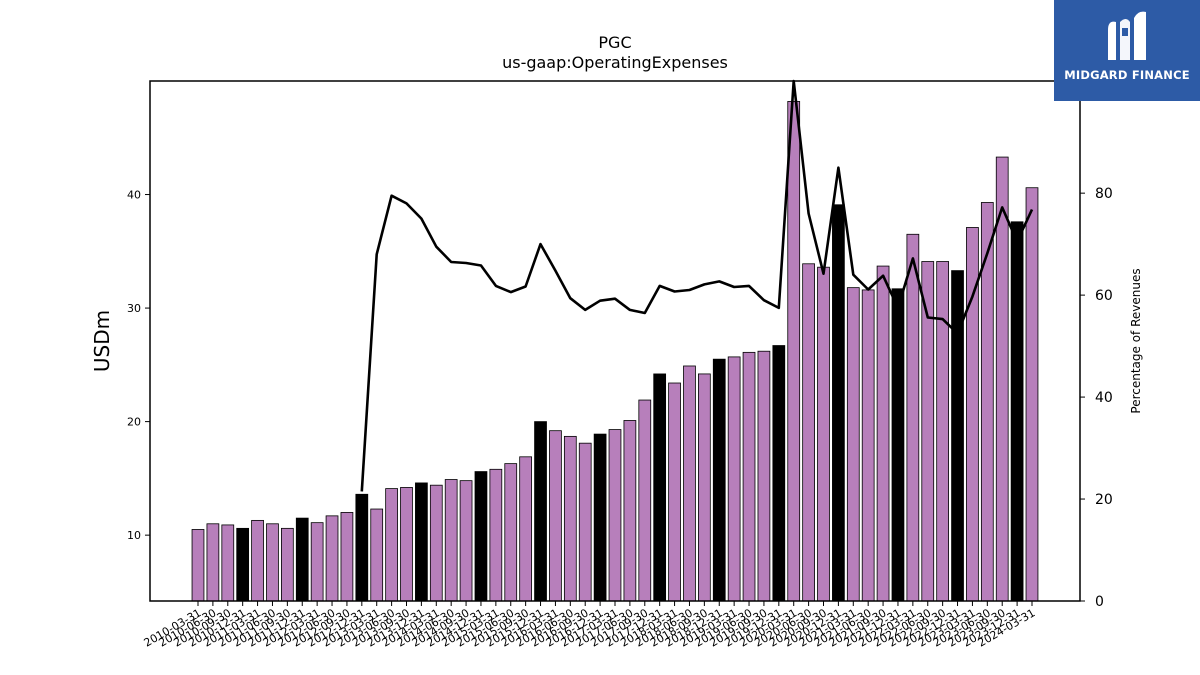 The image size is (1200, 675). What do you see at coordinates (614, 42) in the screenshot?
I see `chart-title: PGC` at bounding box center [614, 42].